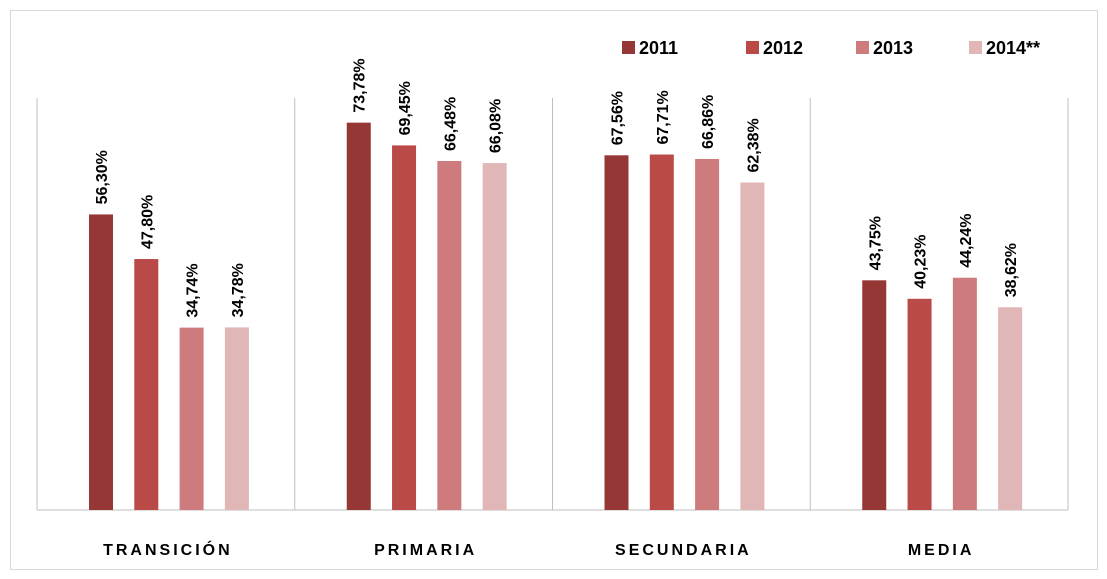  What do you see at coordinates (783, 48) in the screenshot?
I see `legend-label: 2012` at bounding box center [783, 48].